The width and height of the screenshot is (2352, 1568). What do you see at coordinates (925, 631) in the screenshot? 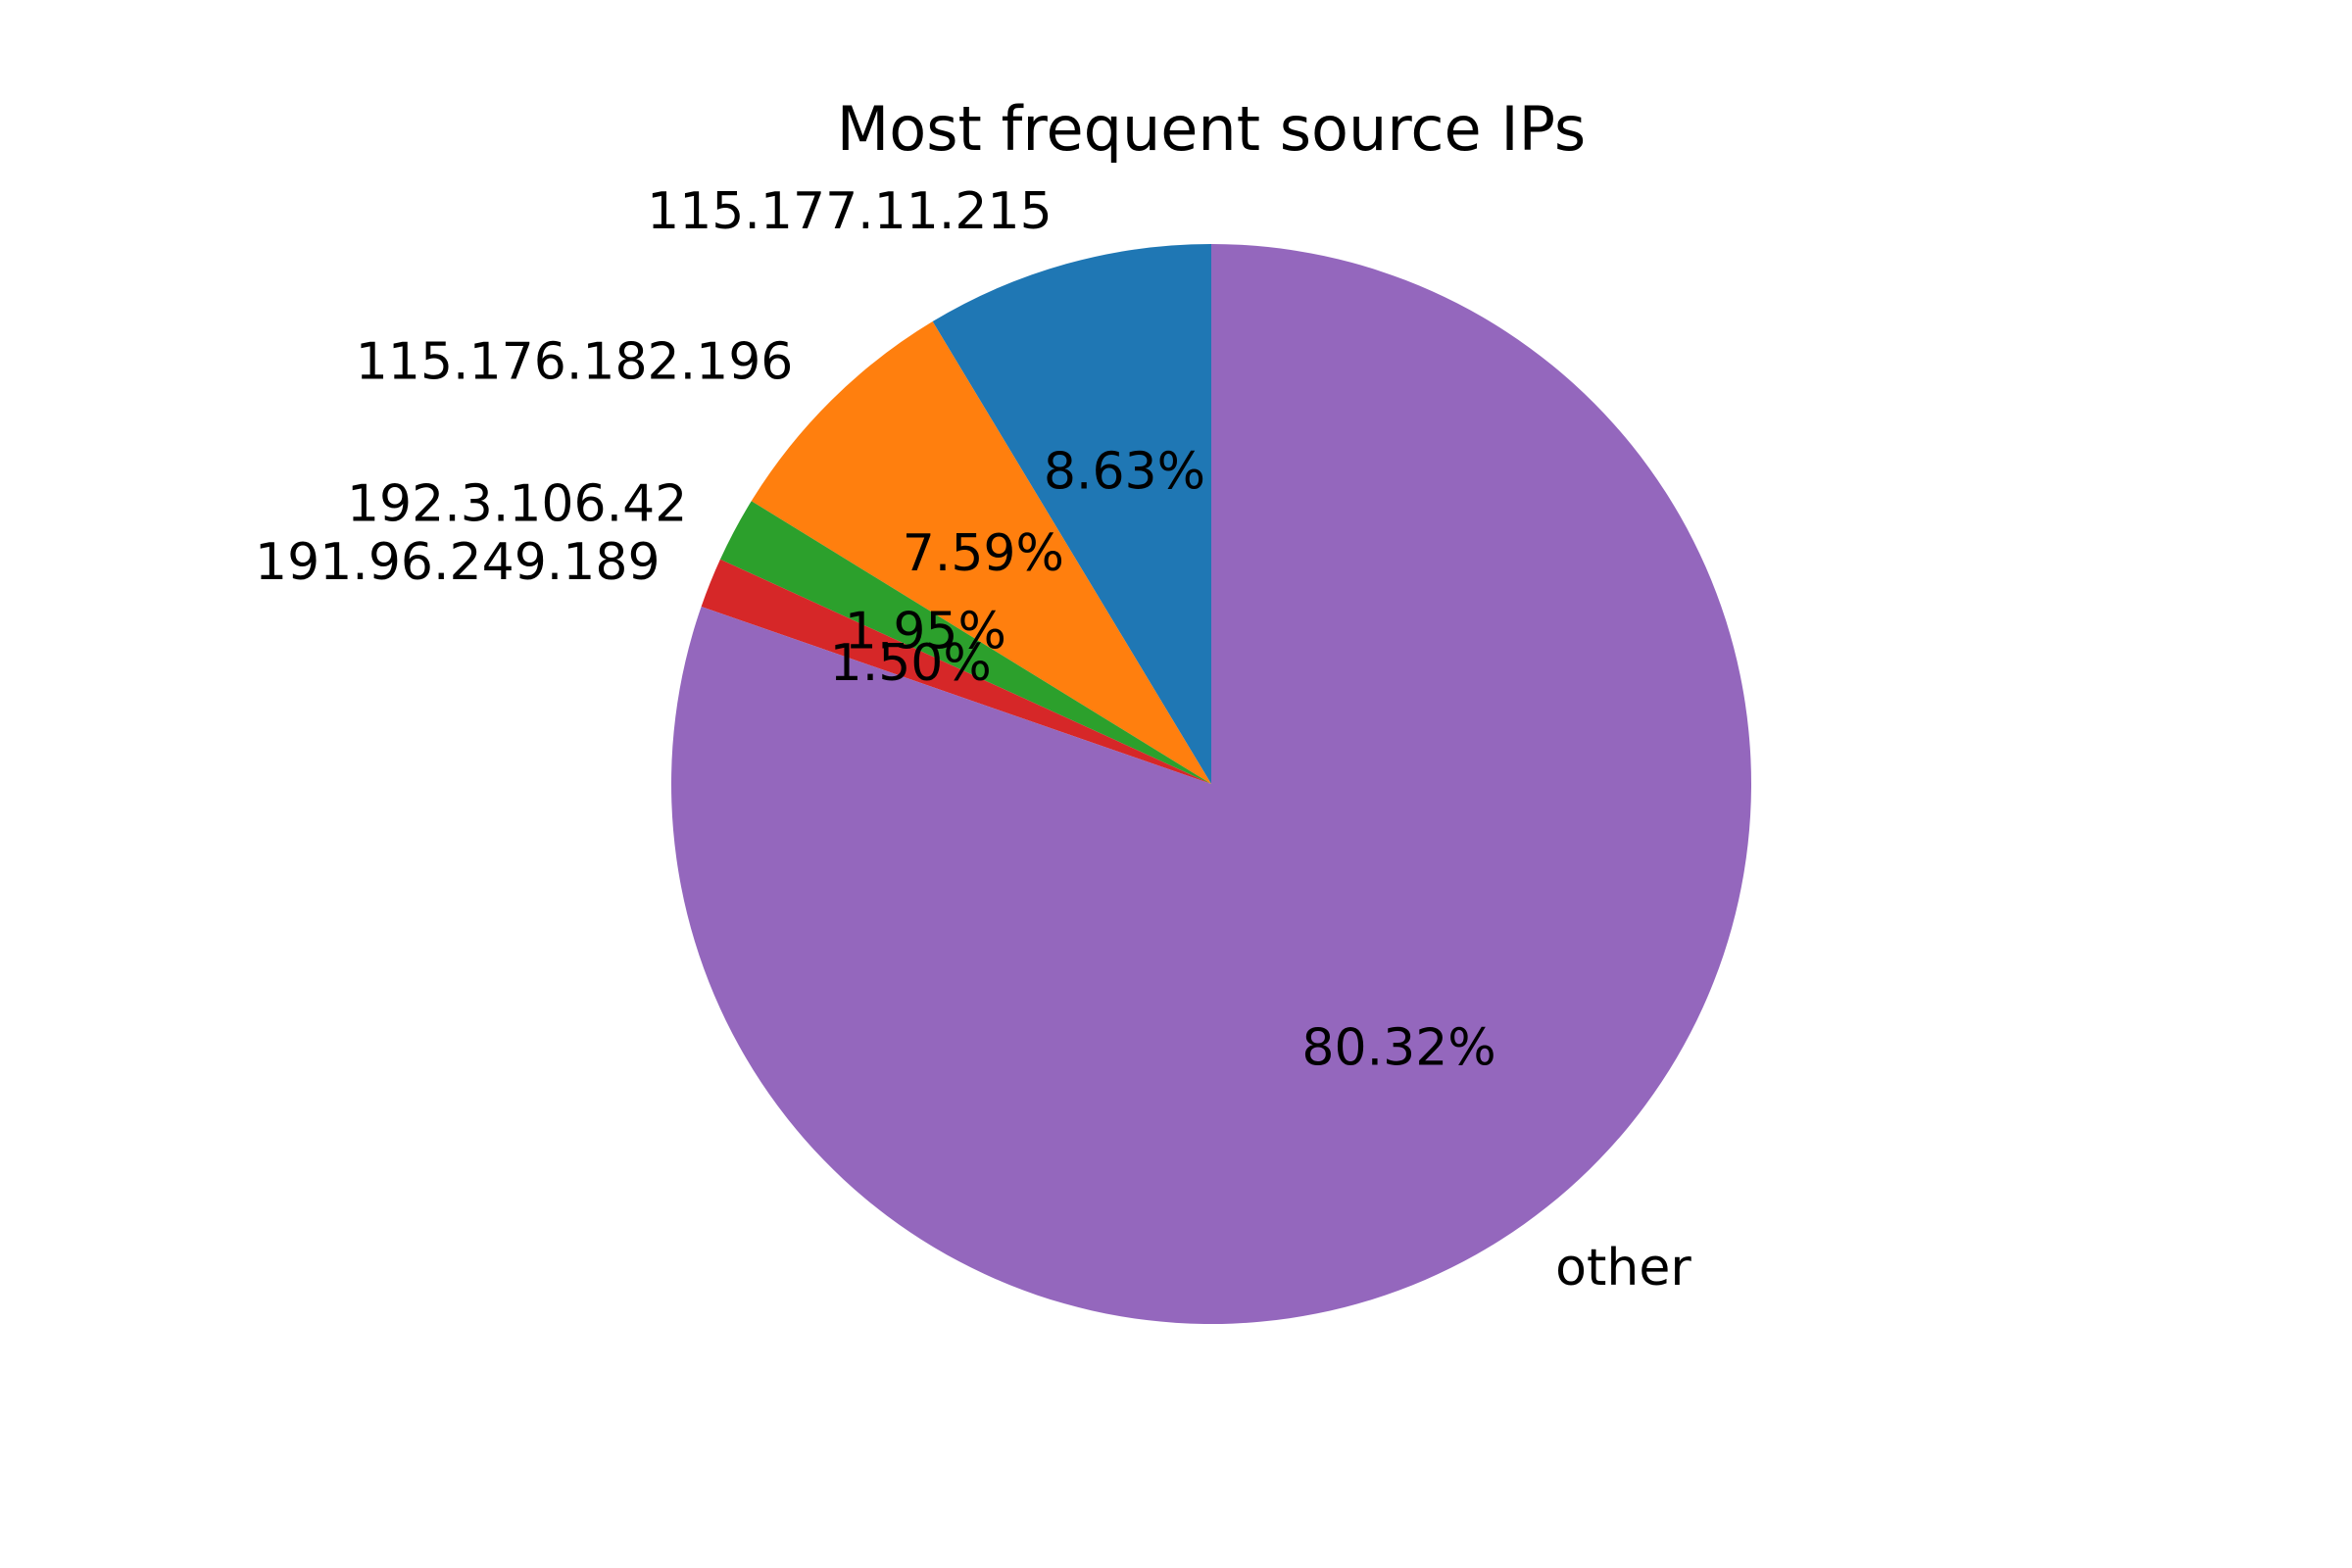
I see `percent-label-2: 1.95%` at bounding box center [925, 631].